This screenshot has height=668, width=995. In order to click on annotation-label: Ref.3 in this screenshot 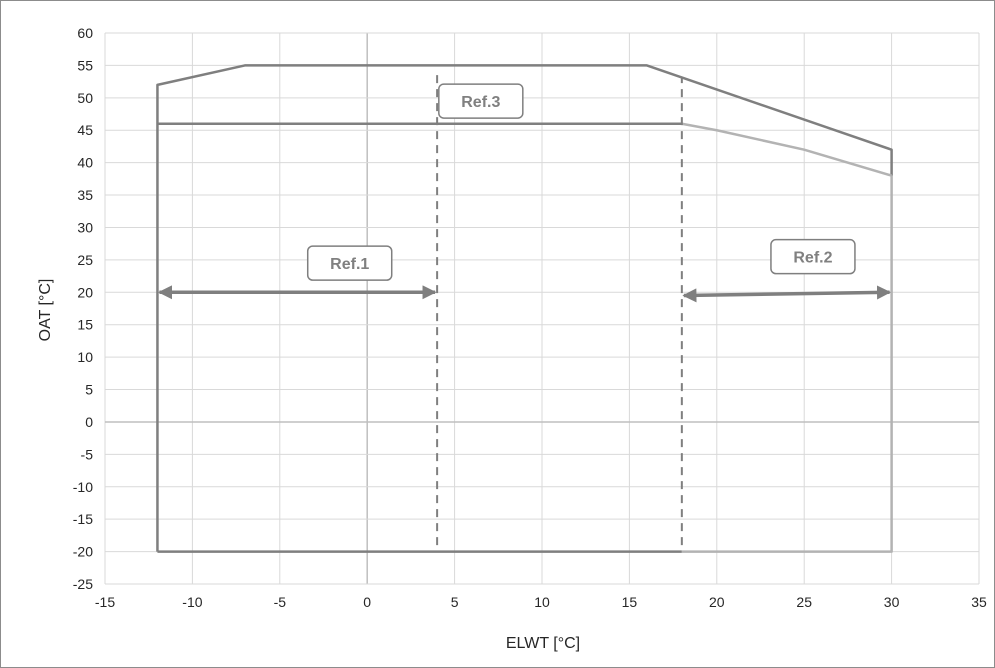, I will do `click(480, 102)`.